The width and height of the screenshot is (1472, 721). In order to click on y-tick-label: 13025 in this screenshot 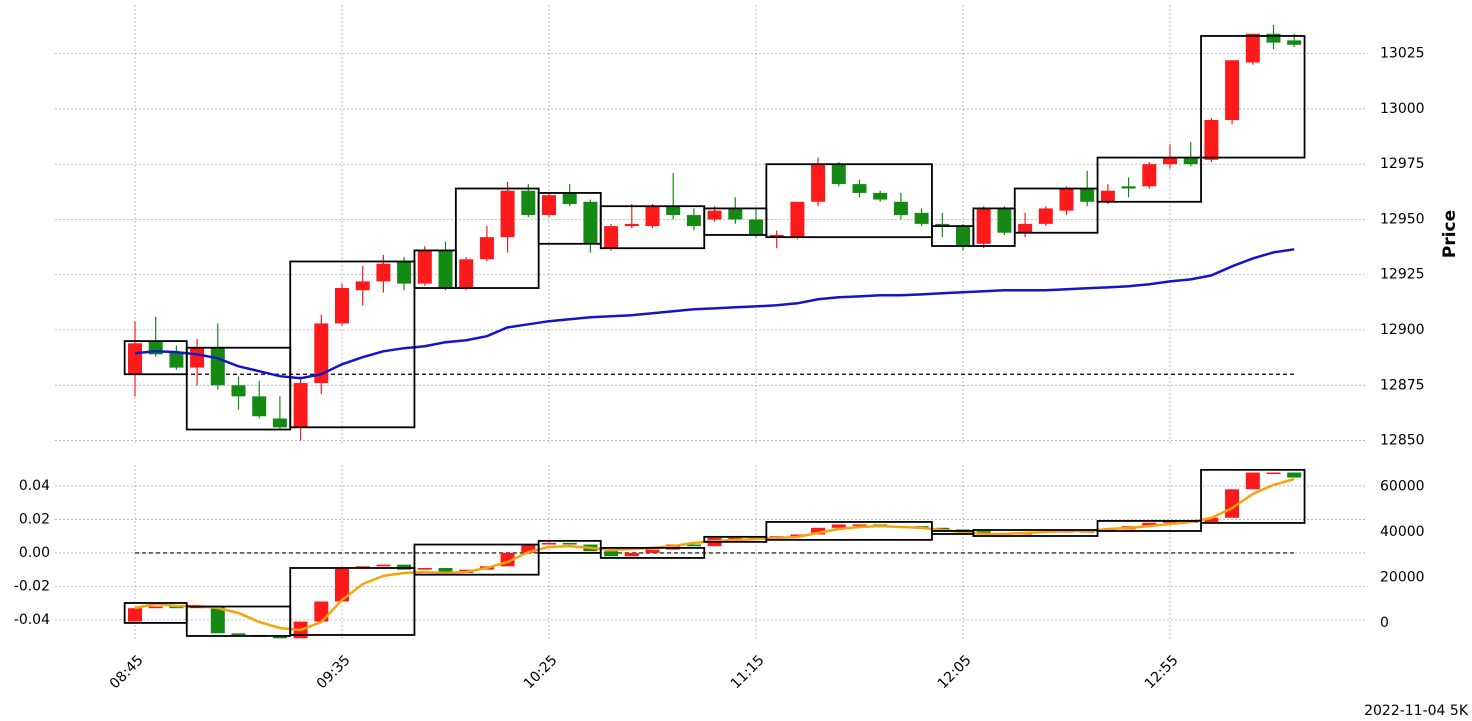, I will do `click(1402, 54)`.